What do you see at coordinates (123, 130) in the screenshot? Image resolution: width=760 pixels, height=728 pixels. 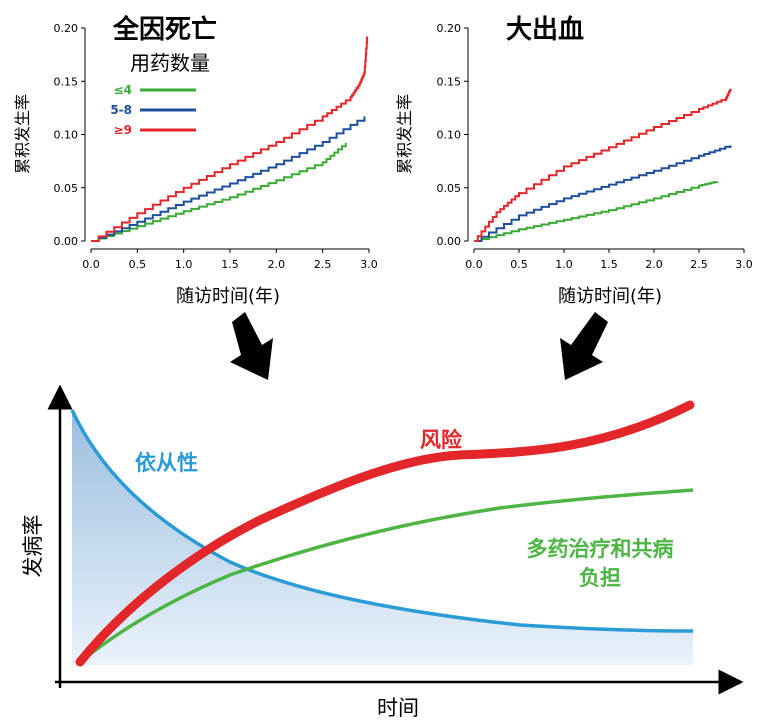 I see `legend-label: ≥9` at bounding box center [123, 130].